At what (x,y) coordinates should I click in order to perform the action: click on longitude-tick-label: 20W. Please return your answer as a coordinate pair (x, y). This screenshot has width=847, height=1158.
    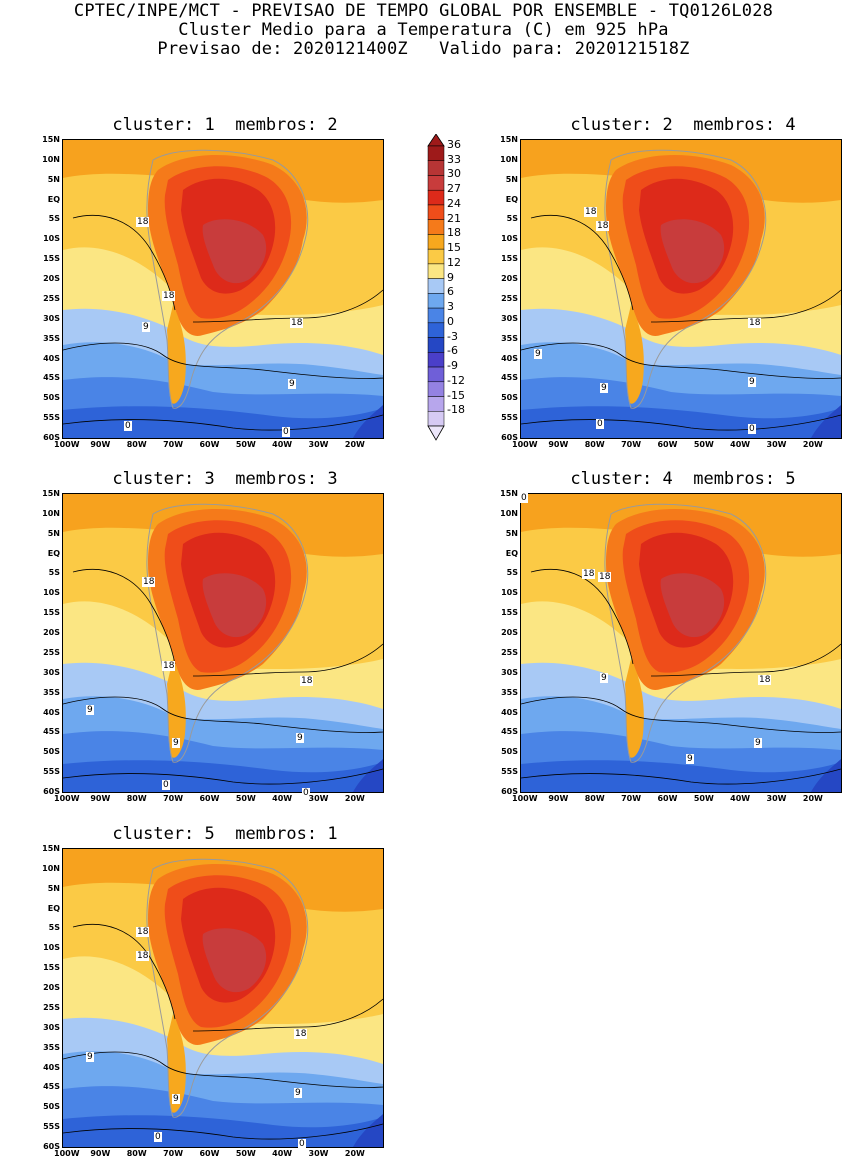
    Looking at the image, I should click on (354, 1153).